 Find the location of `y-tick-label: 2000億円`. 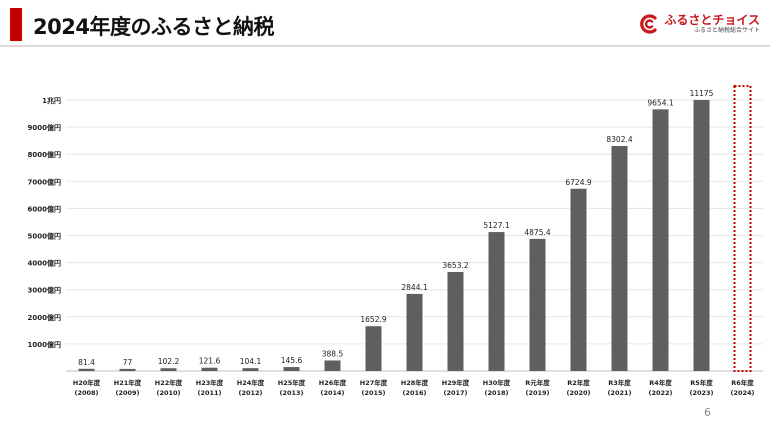

y-tick-label: 2000億円 is located at coordinates (44, 317).